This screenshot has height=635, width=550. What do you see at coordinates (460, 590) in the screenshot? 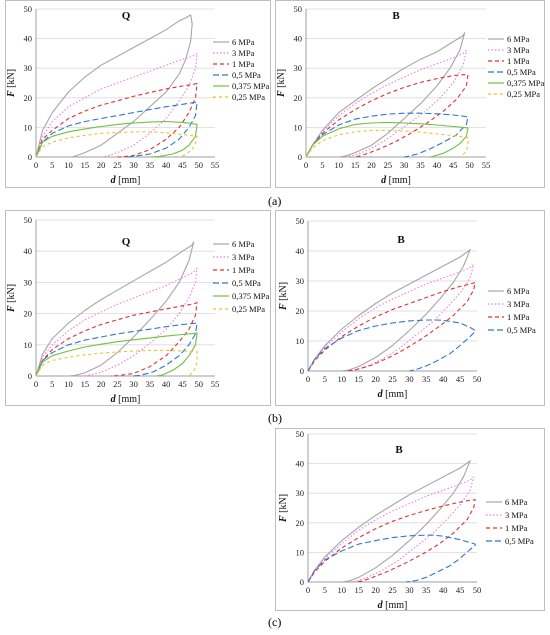
I see `x-tick-label: 45` at bounding box center [460, 590].